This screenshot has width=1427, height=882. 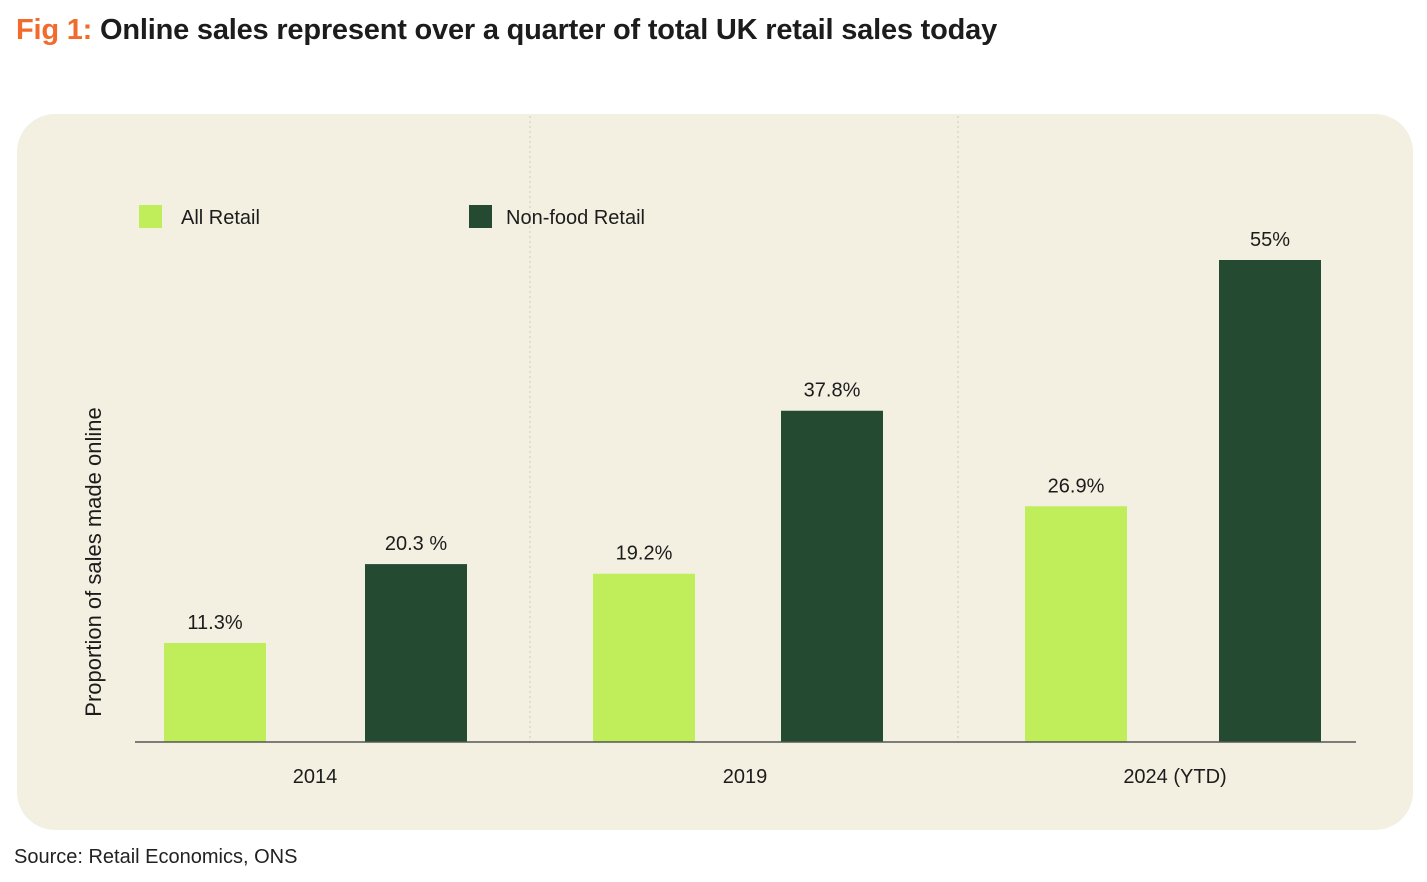 I want to click on data-label-all-retail-1: 19.2%, so click(x=644, y=554).